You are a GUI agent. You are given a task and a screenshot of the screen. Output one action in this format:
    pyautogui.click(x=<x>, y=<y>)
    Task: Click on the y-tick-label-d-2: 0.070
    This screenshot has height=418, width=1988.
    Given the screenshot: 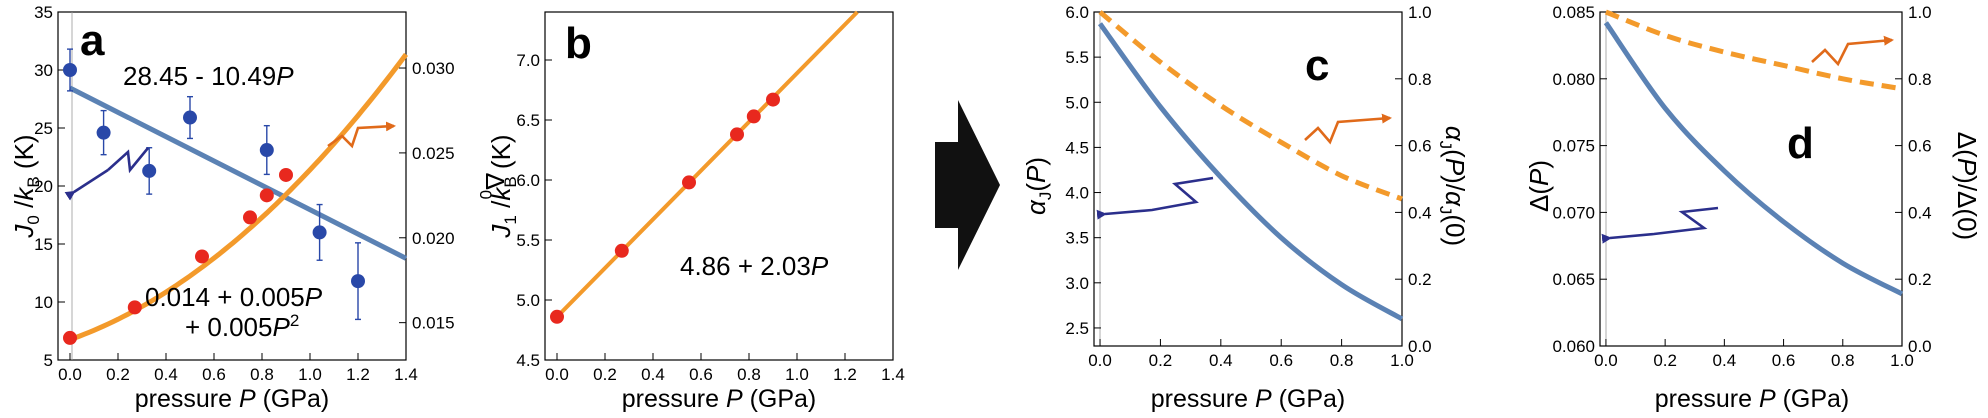 What is the action you would take?
    pyautogui.click(x=1573, y=212)
    